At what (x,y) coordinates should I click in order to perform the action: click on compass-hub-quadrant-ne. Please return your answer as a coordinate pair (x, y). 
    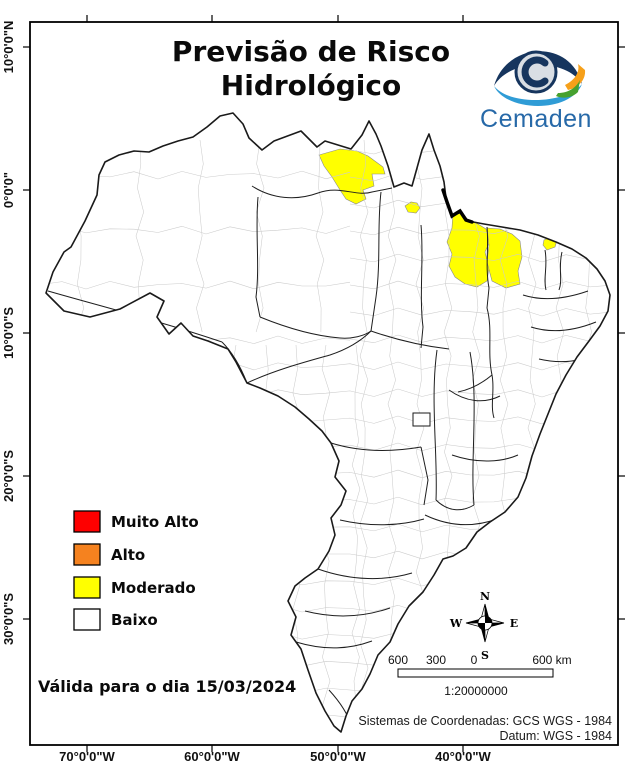
    Looking at the image, I should click on (488, 619).